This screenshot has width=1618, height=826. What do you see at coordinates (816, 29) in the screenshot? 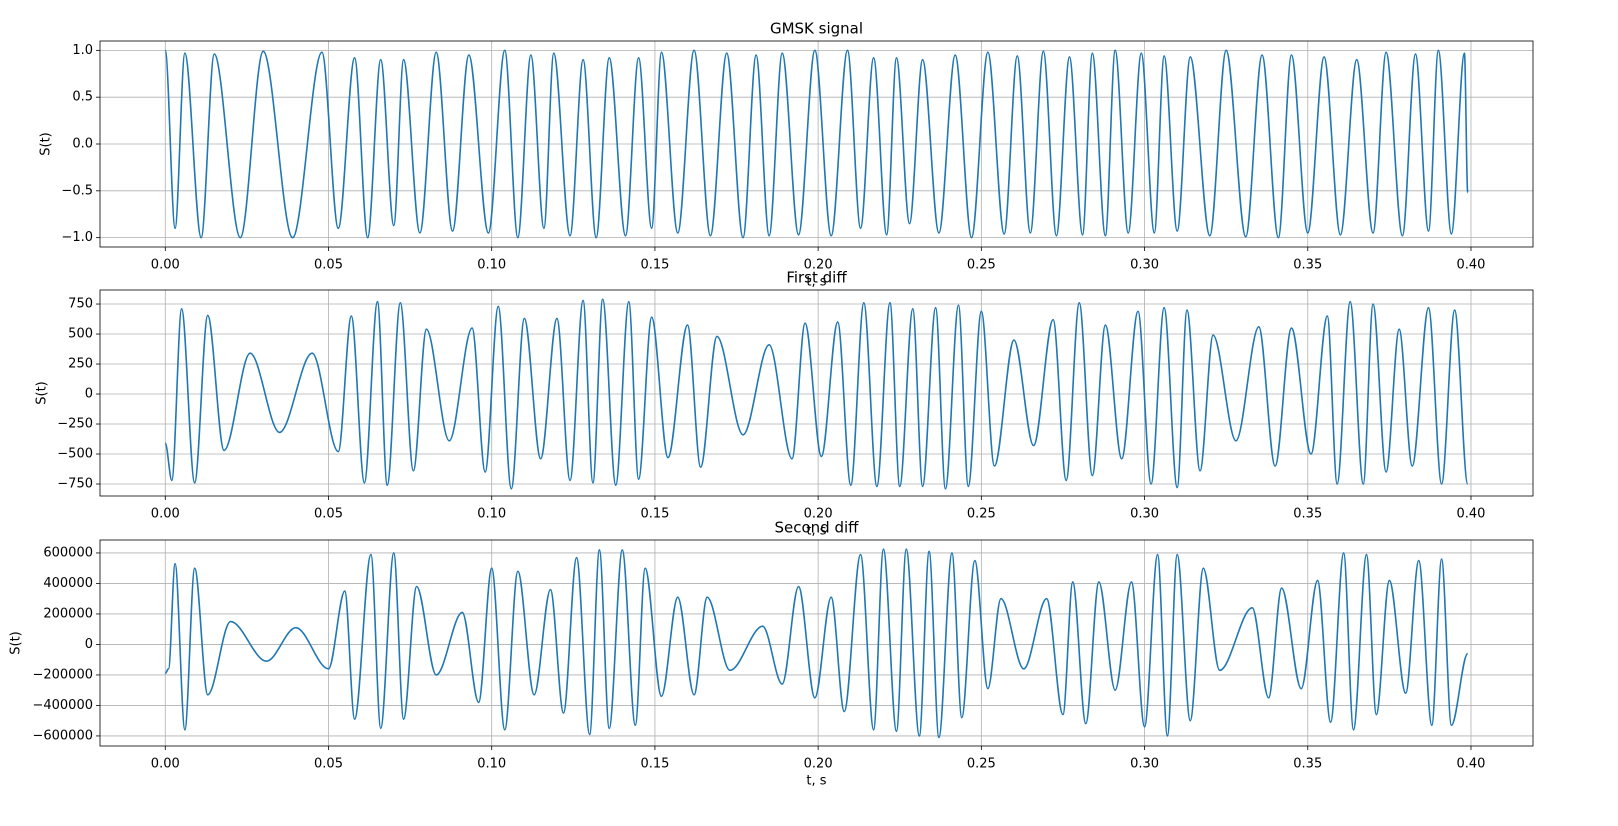
I see `chart-title: GMSK signal` at bounding box center [816, 29].